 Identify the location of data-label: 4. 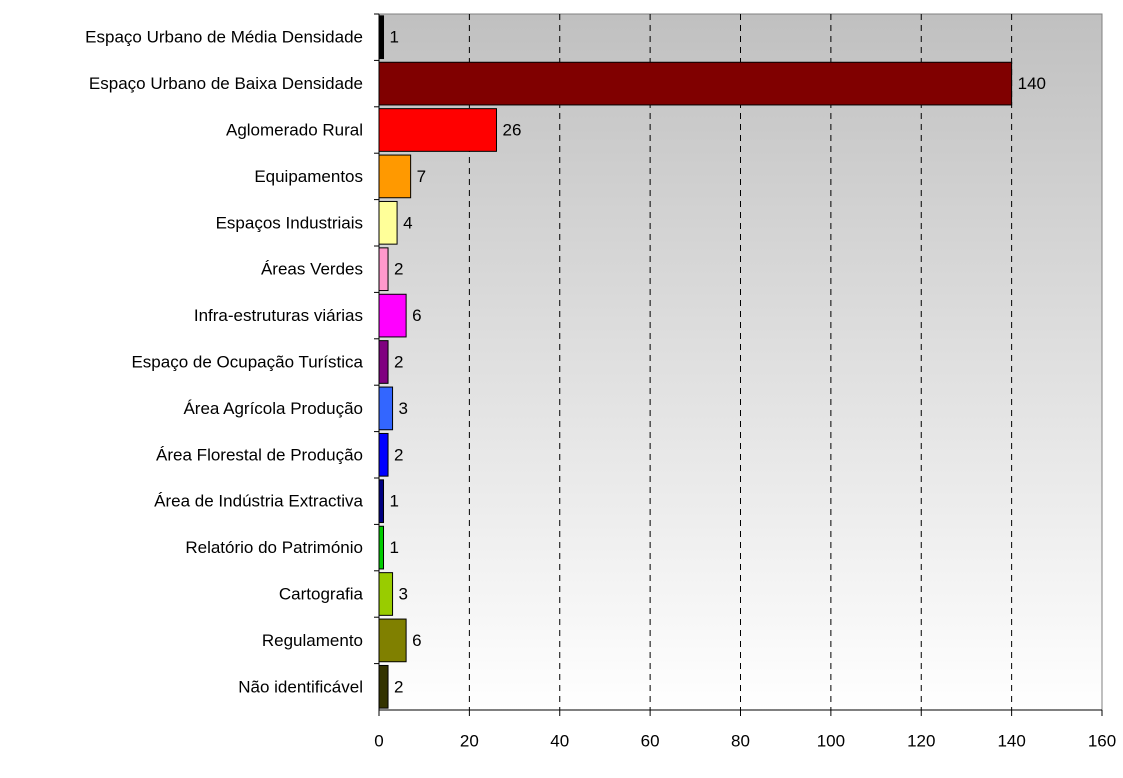
(407, 222).